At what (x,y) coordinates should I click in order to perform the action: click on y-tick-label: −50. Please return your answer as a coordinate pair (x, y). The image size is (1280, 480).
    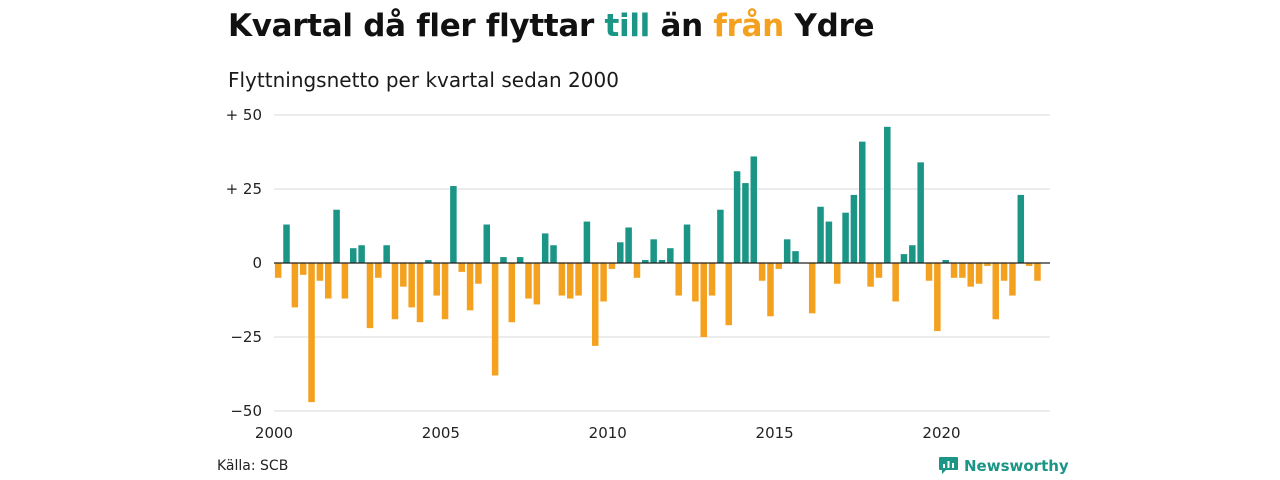
    Looking at the image, I should click on (246, 411).